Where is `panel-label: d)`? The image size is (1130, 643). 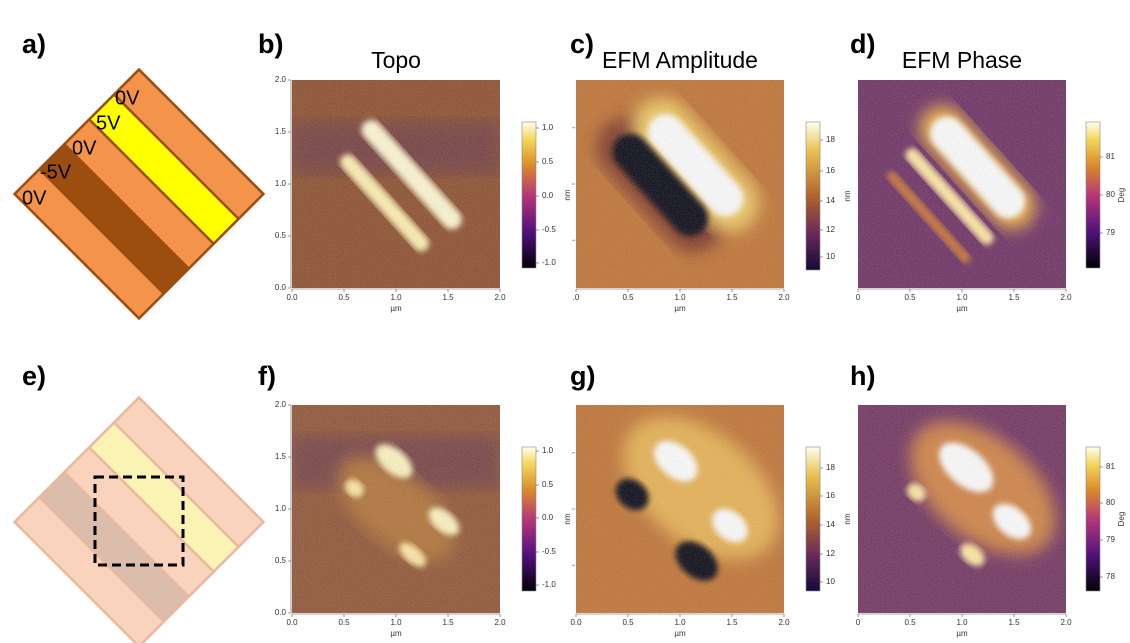 panel-label: d) is located at coordinates (862, 44).